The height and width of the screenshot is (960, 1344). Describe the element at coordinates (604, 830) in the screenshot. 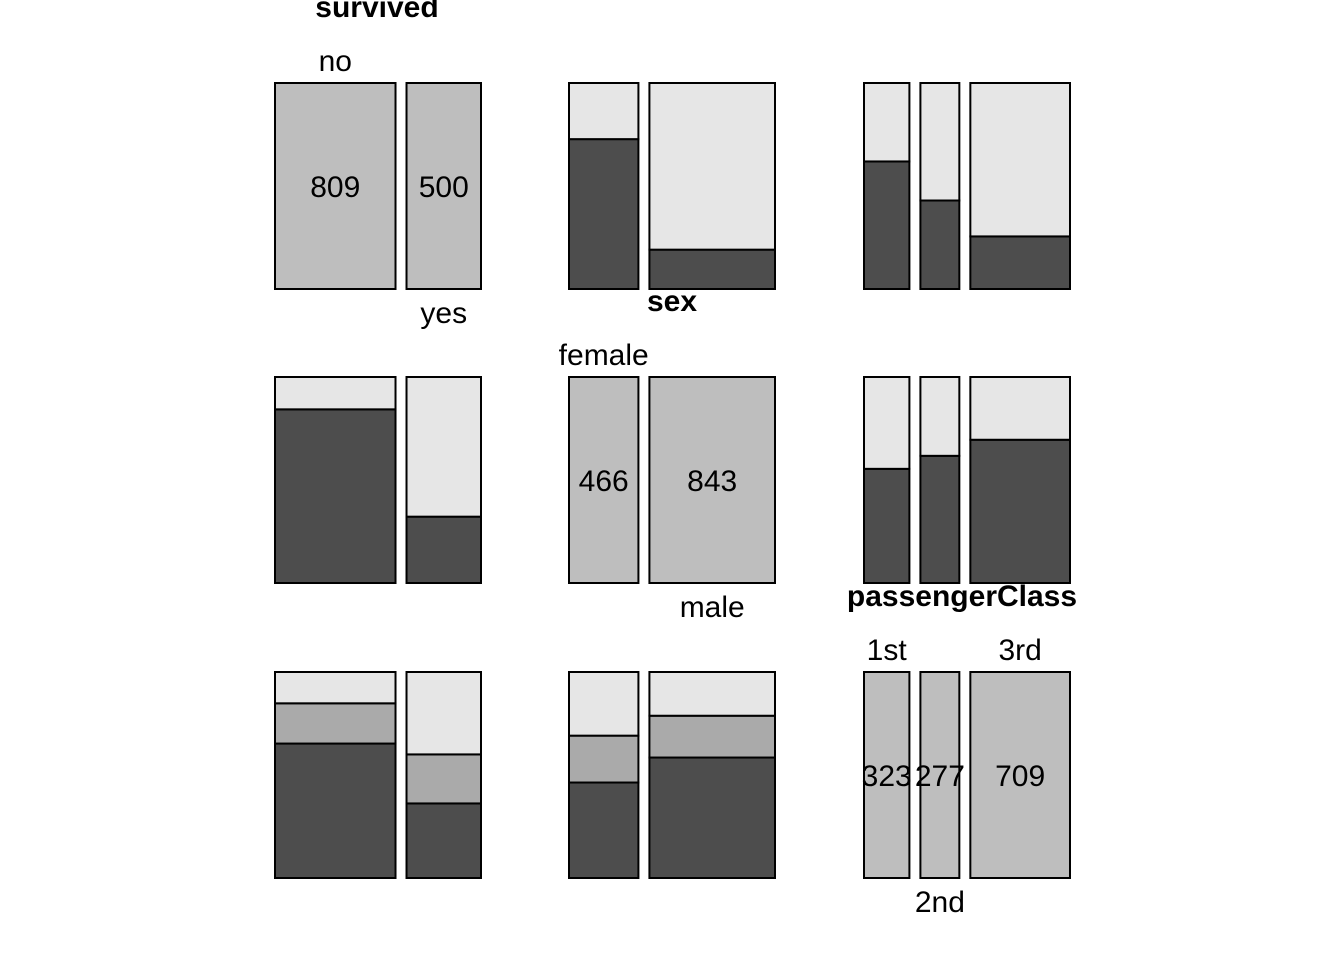

I see `panel-class-sex-col0-seg0` at that location.